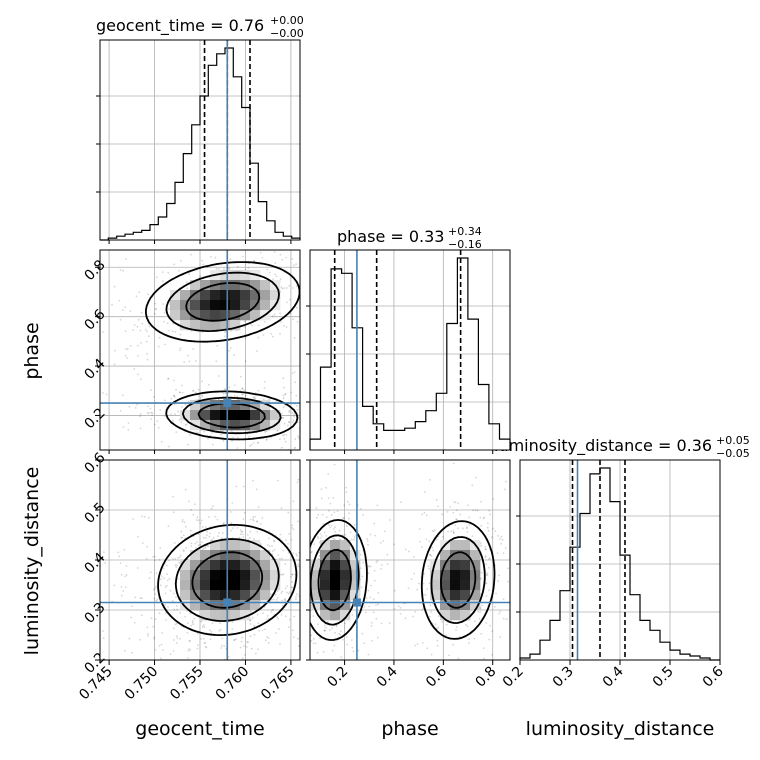  Describe the element at coordinates (713, 676) in the screenshot. I see `x-tick-label: 0.6` at that location.